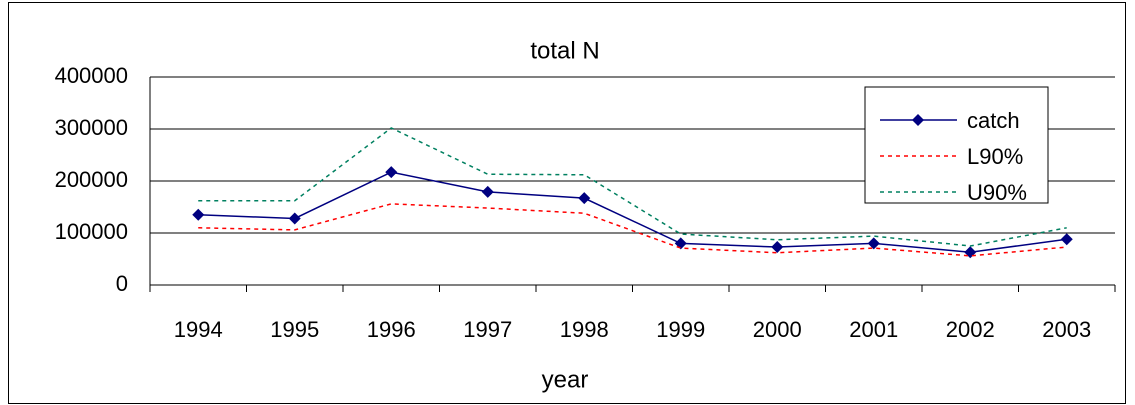 This screenshot has width=1135, height=405. I want to click on x-tick-label: 1994, so click(198, 329).